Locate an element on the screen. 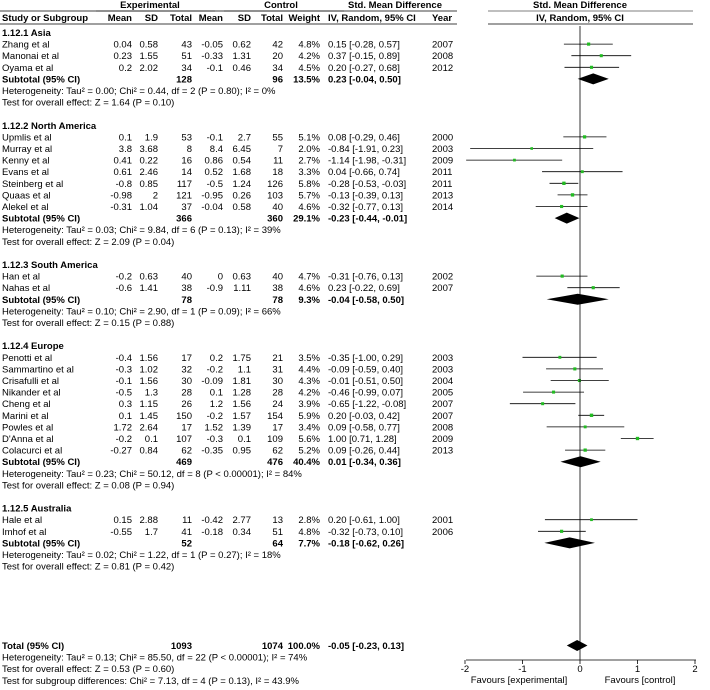 This screenshot has height=690, width=710. smd-ci-value: -0.18 [-0.62, 0.26] is located at coordinates (366, 543).